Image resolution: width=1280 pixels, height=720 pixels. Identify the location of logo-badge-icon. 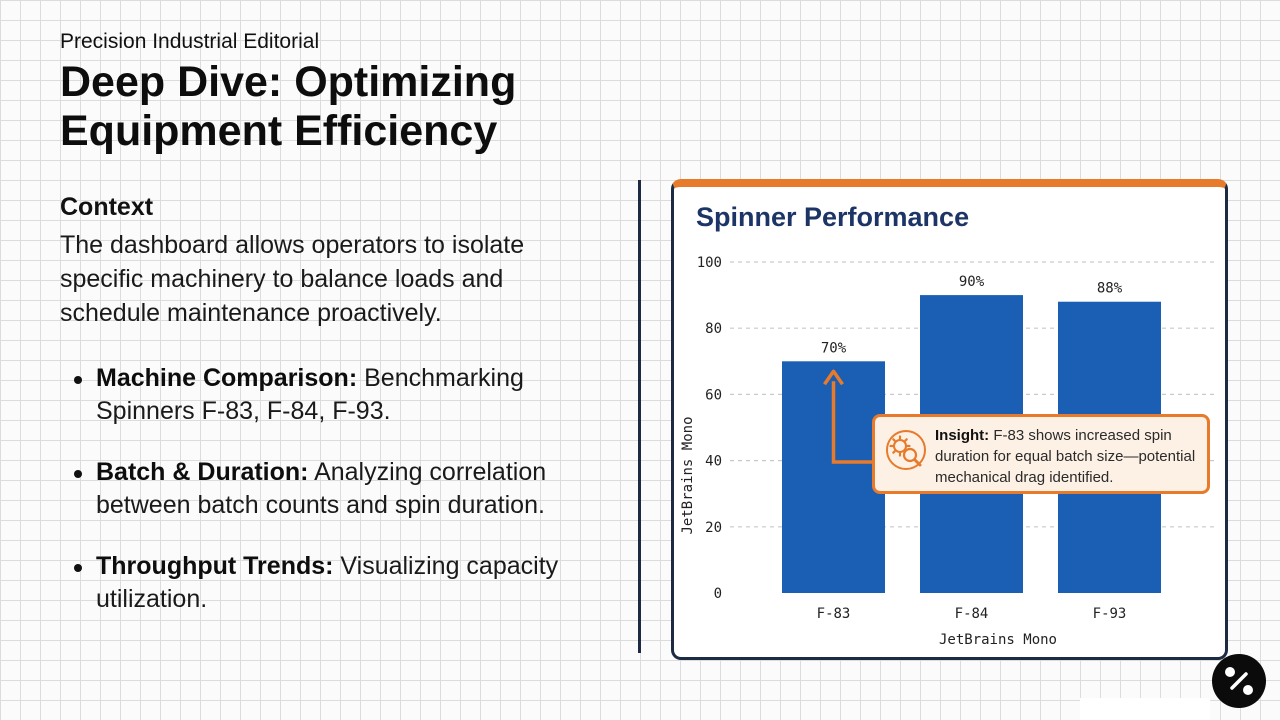
(1239, 681).